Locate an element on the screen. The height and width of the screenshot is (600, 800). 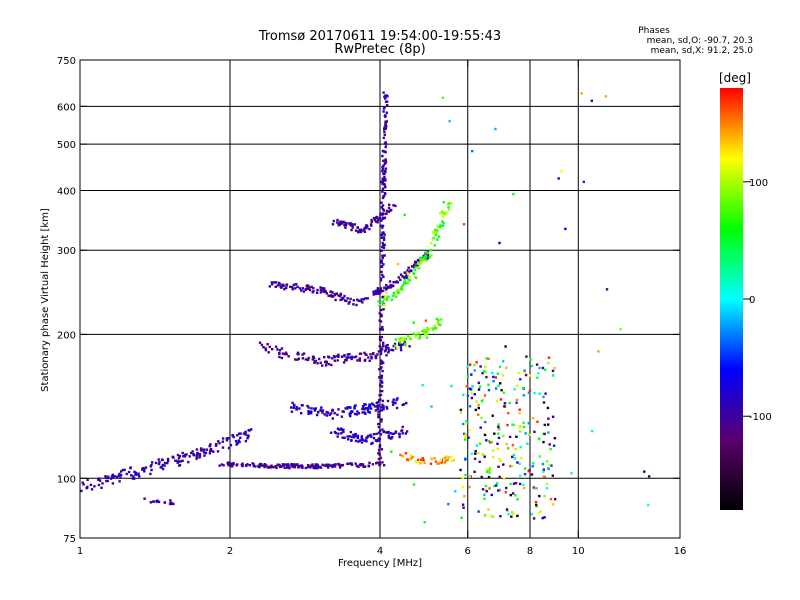
y-axis-label: Stationary phase Virtual Height [km] is located at coordinates (45, 300).